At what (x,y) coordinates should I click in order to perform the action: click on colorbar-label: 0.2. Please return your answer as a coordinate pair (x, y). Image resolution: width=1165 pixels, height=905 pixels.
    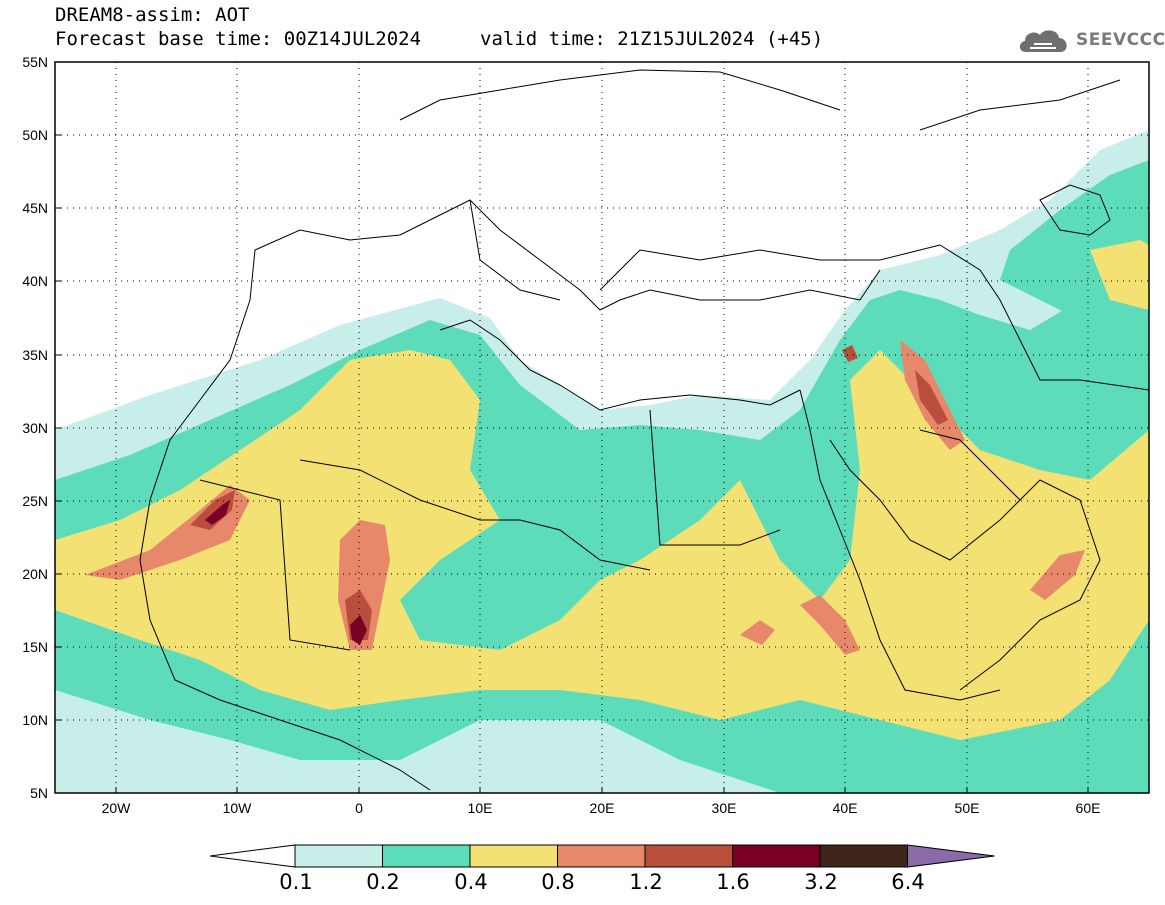
    Looking at the image, I should click on (383, 882).